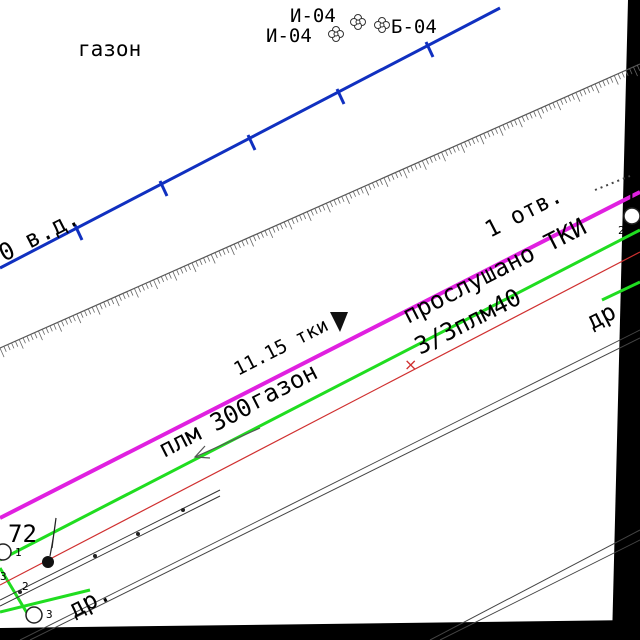  I want to click on tree-label-1: И-04, so click(313, 16).